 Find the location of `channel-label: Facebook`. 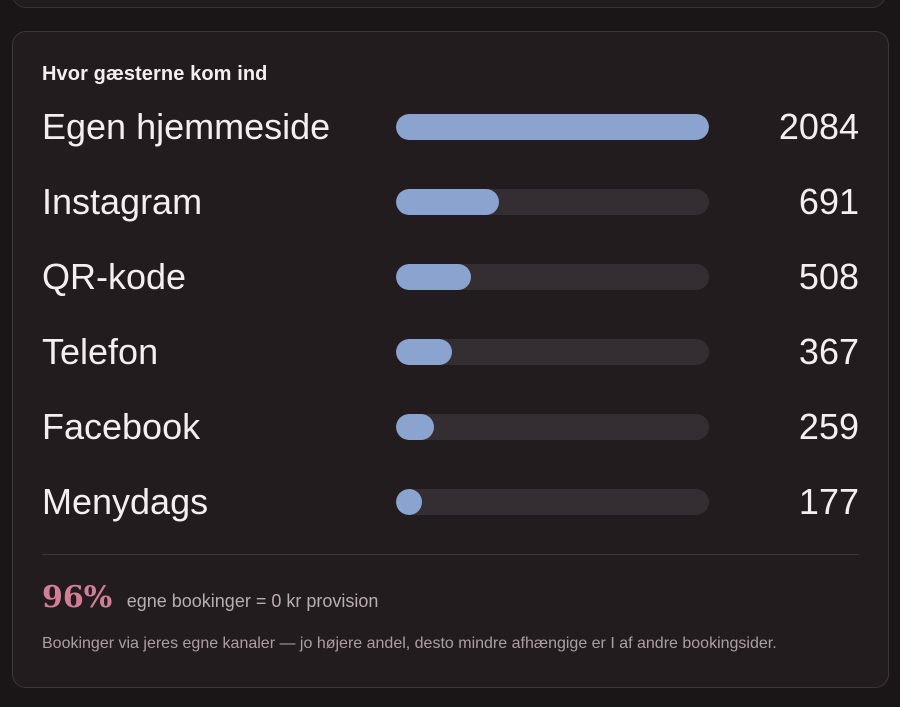

channel-label: Facebook is located at coordinates (121, 426).